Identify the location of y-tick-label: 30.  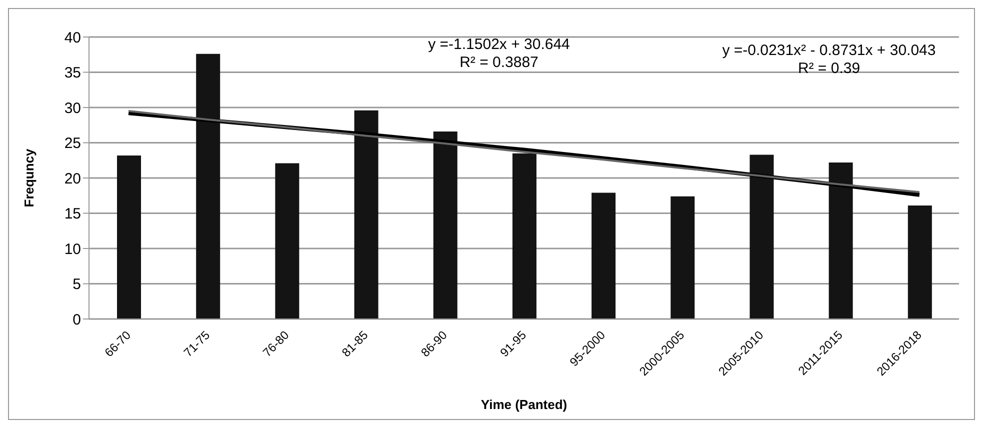
(72, 108).